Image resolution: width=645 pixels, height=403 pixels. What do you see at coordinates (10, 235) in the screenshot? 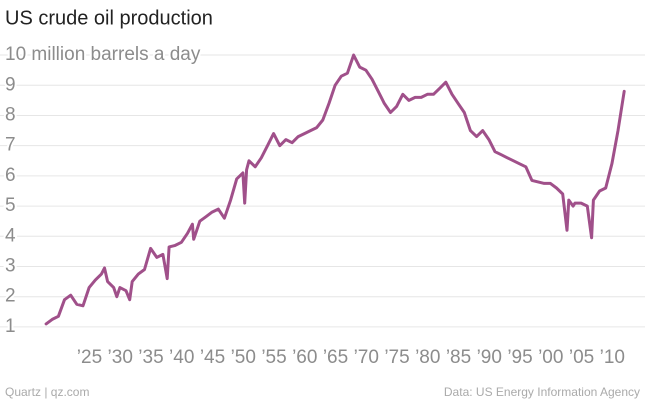
I see `y-tick-label: 4` at bounding box center [10, 235].